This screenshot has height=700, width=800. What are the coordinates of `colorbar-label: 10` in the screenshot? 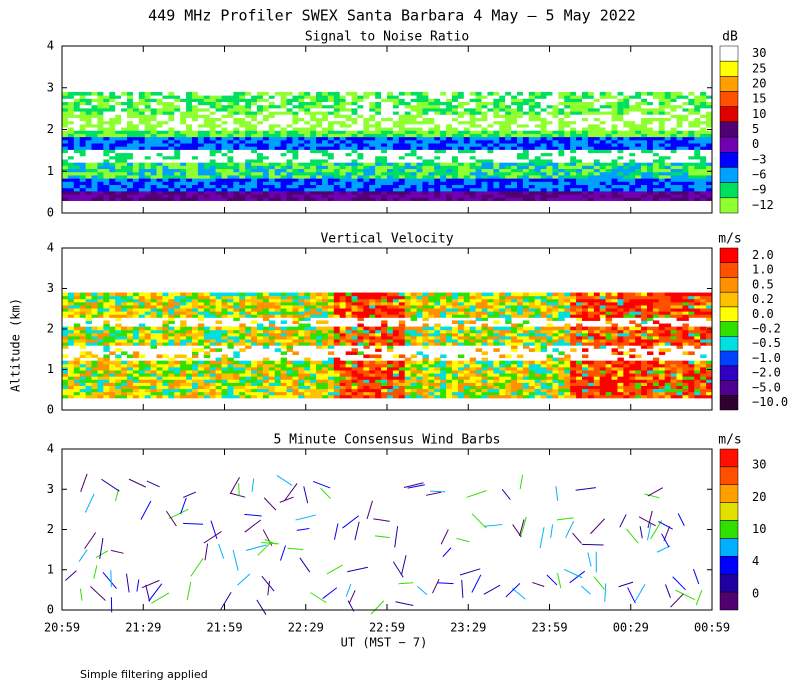 It's located at (759, 114).